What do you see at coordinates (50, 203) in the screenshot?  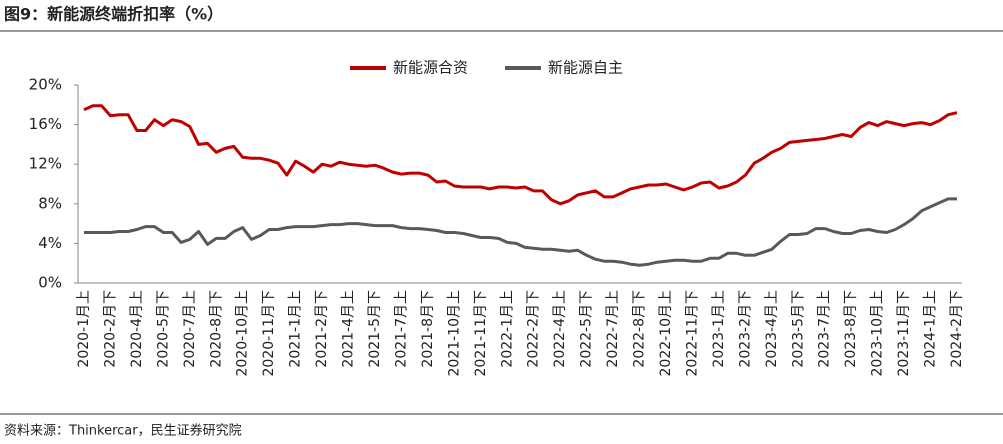 I see `y-tick-label: 8%` at bounding box center [50, 203].